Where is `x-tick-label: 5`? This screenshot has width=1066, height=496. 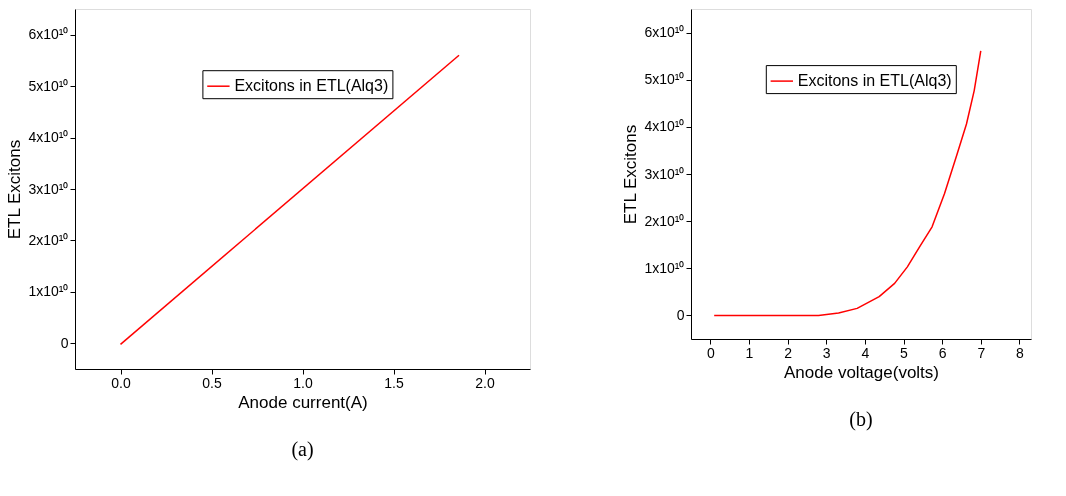
x-tick-label: 5 is located at coordinates (904, 352).